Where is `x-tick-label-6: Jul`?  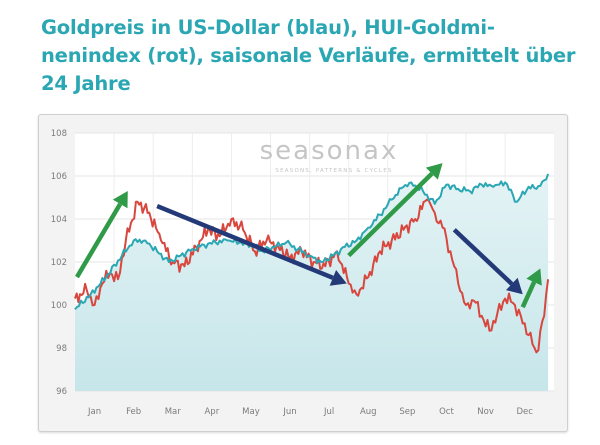
x-tick-label-6: Jul is located at coordinates (328, 412).